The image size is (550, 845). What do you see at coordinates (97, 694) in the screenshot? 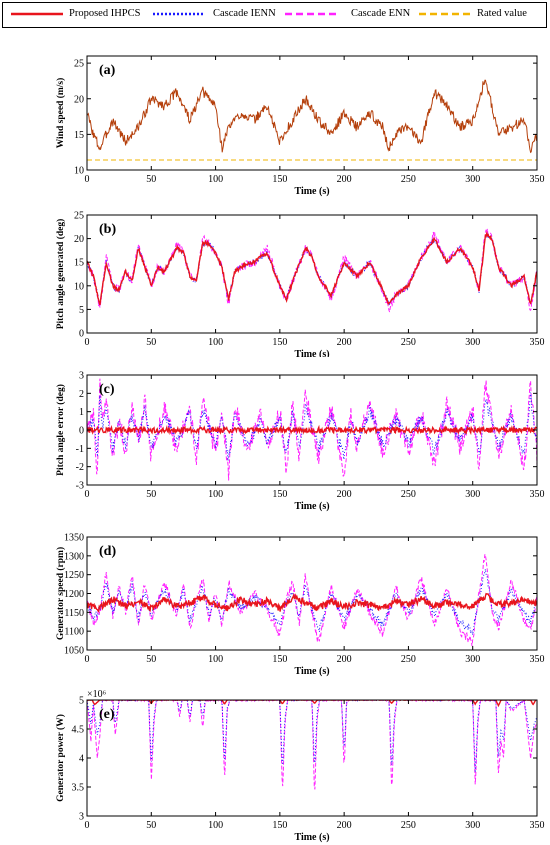
I see `axis-multiplier: ×10⁶` at bounding box center [97, 694].